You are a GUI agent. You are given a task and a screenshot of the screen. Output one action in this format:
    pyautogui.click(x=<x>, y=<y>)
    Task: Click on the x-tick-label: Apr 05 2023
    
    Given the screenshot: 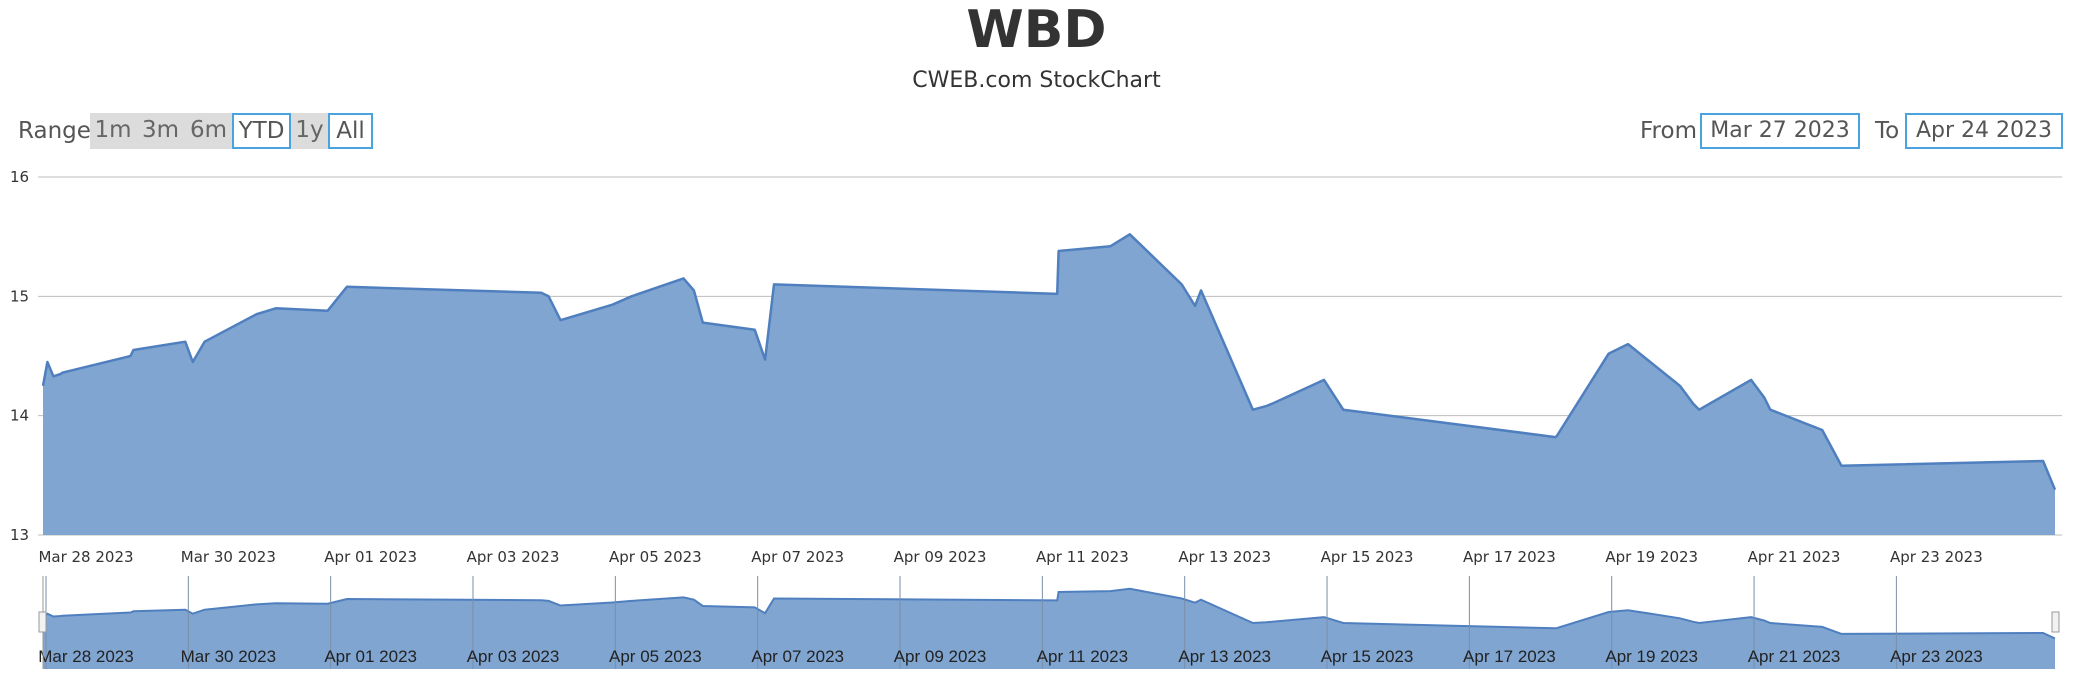 What is the action you would take?
    pyautogui.click(x=655, y=557)
    